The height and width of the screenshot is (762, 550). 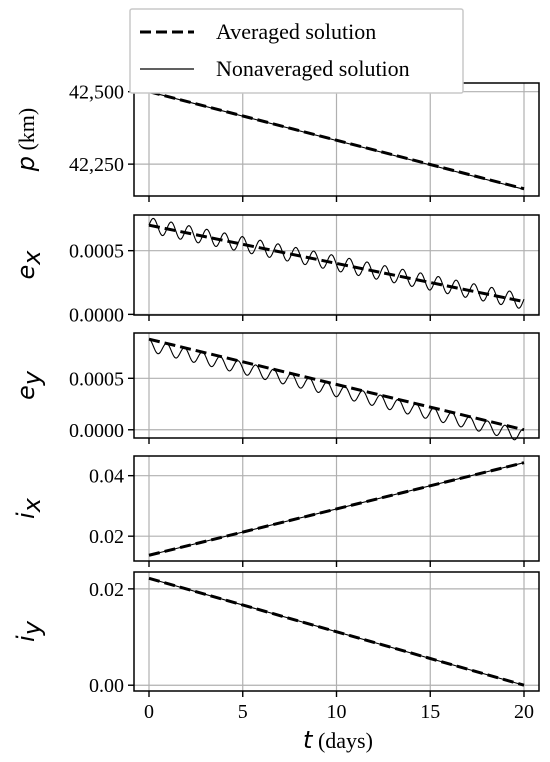 I want to click on x-axis-symbol: t, so click(x=308, y=740).